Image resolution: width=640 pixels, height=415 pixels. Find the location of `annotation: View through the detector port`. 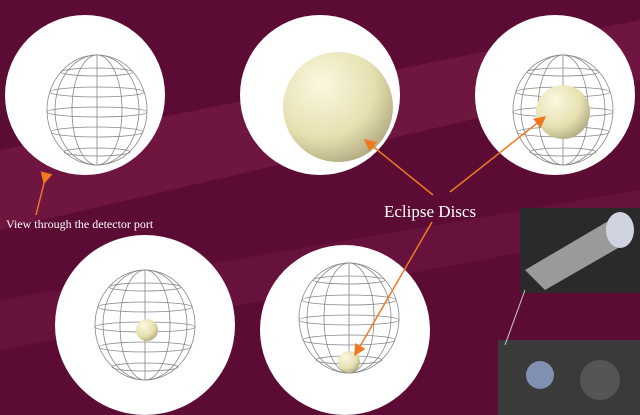

annotation: View through the detector port is located at coordinates (80, 224).